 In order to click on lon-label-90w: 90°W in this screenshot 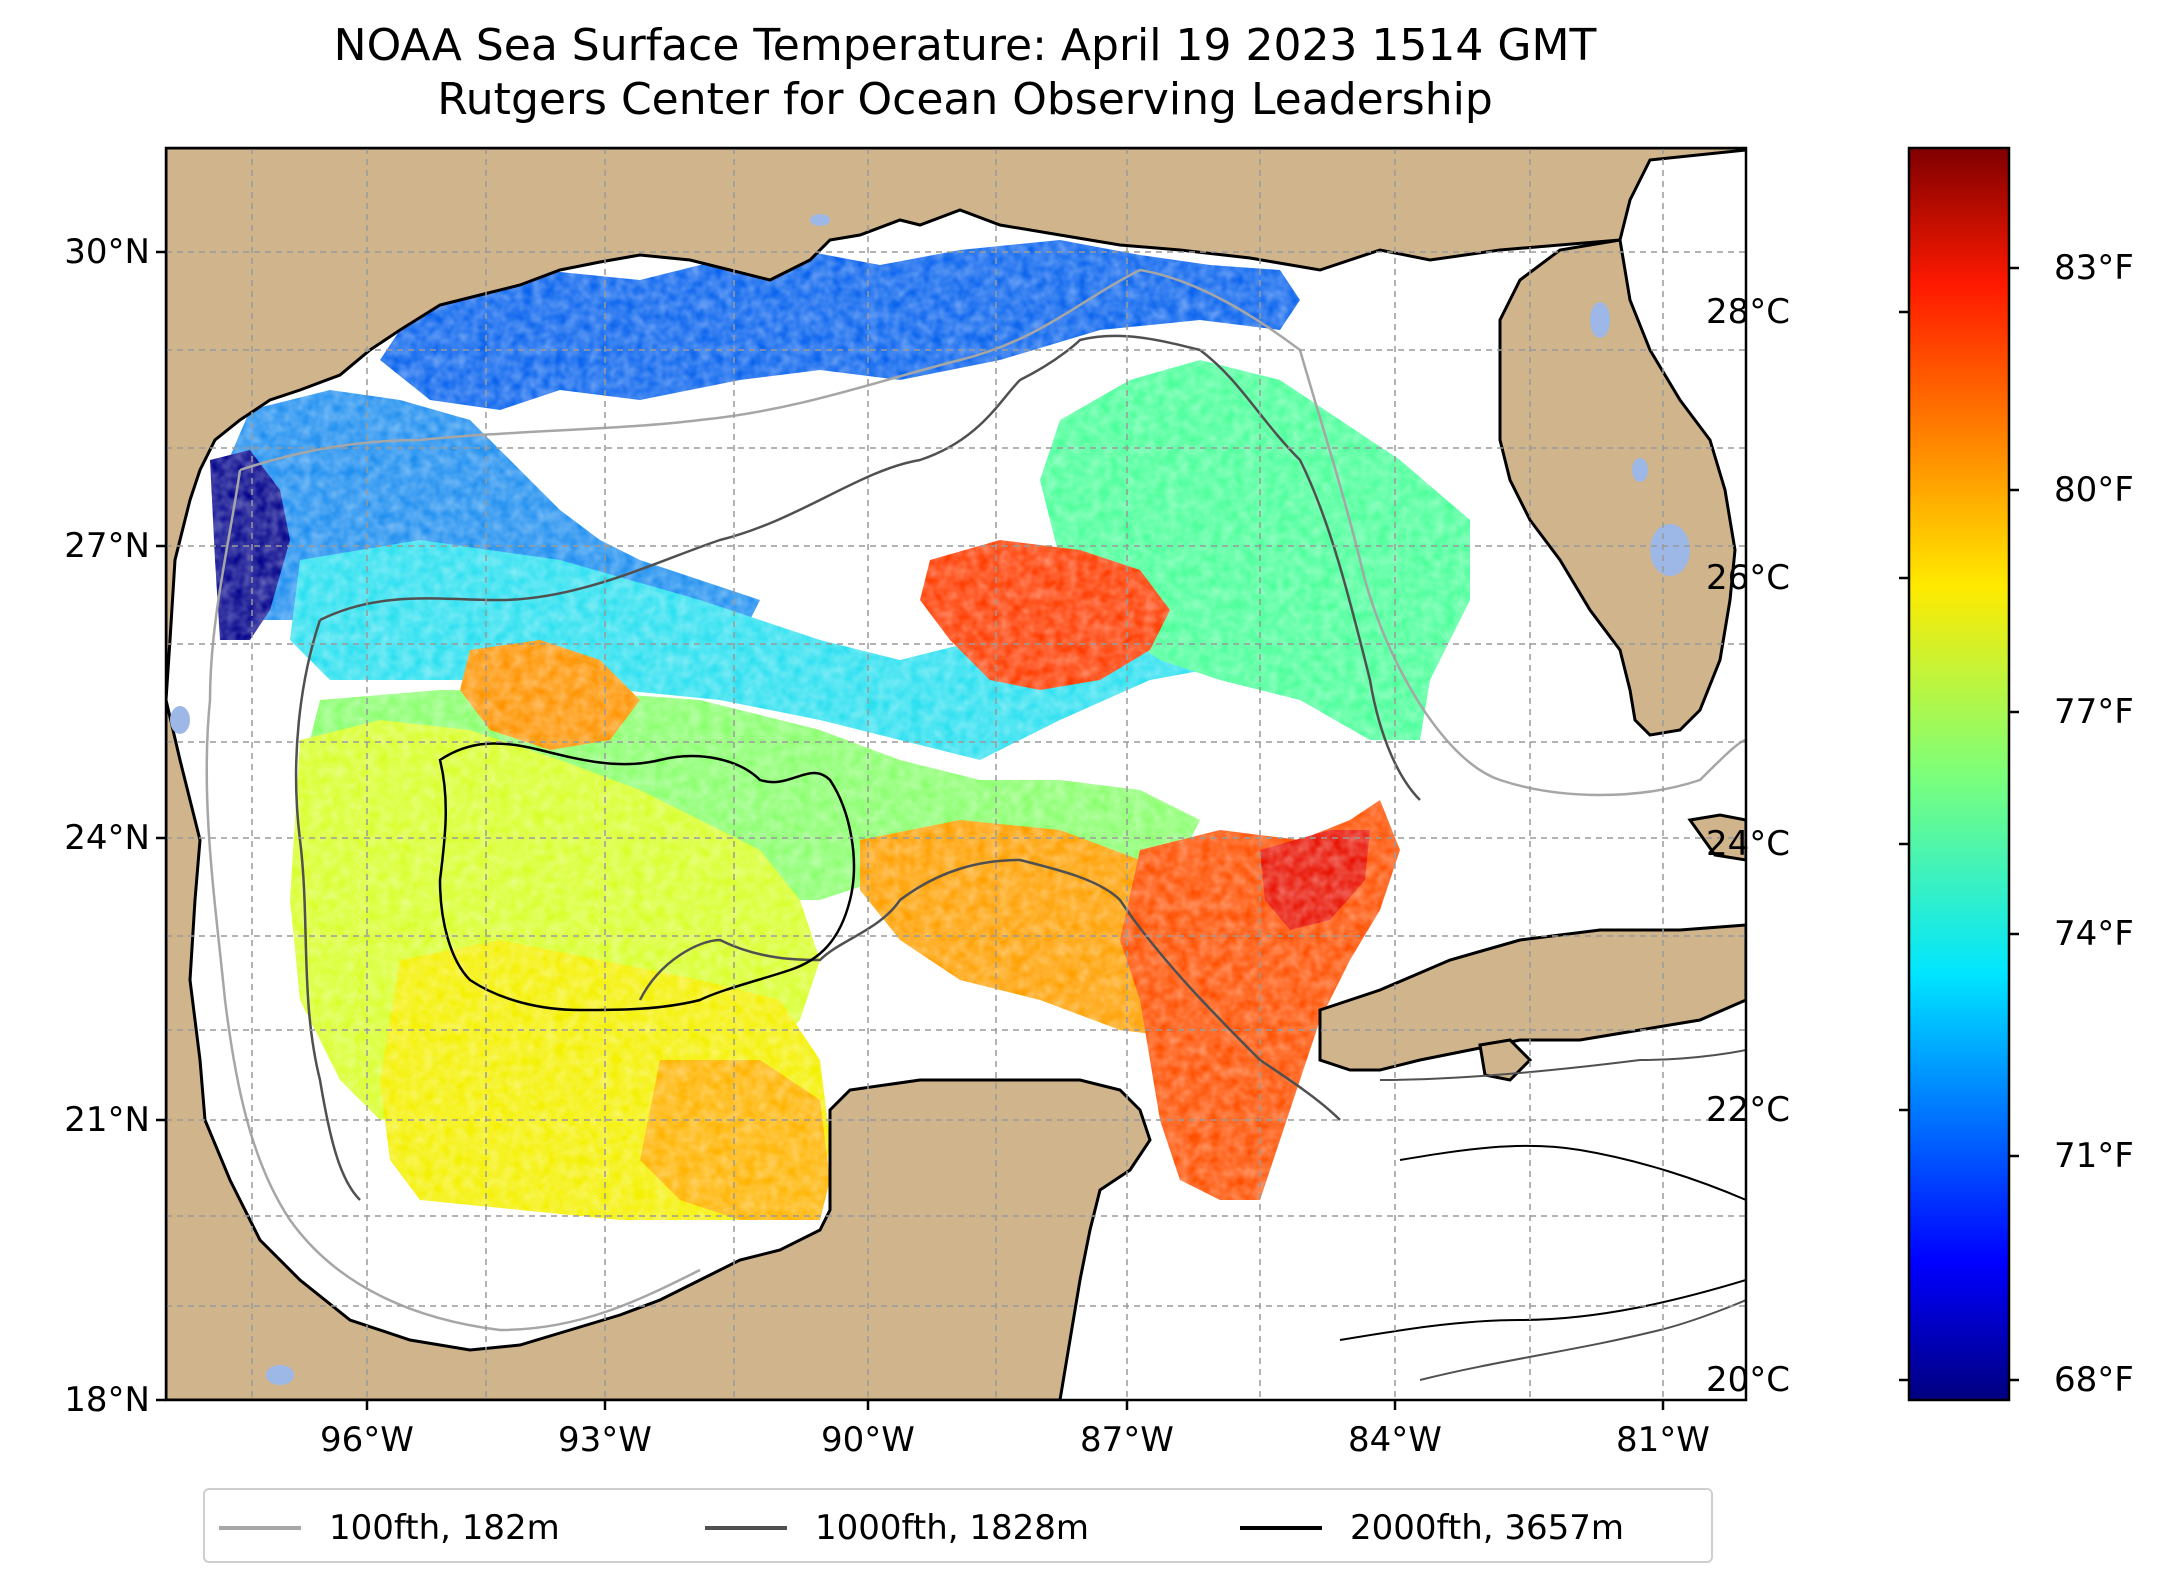, I will do `click(868, 1440)`.